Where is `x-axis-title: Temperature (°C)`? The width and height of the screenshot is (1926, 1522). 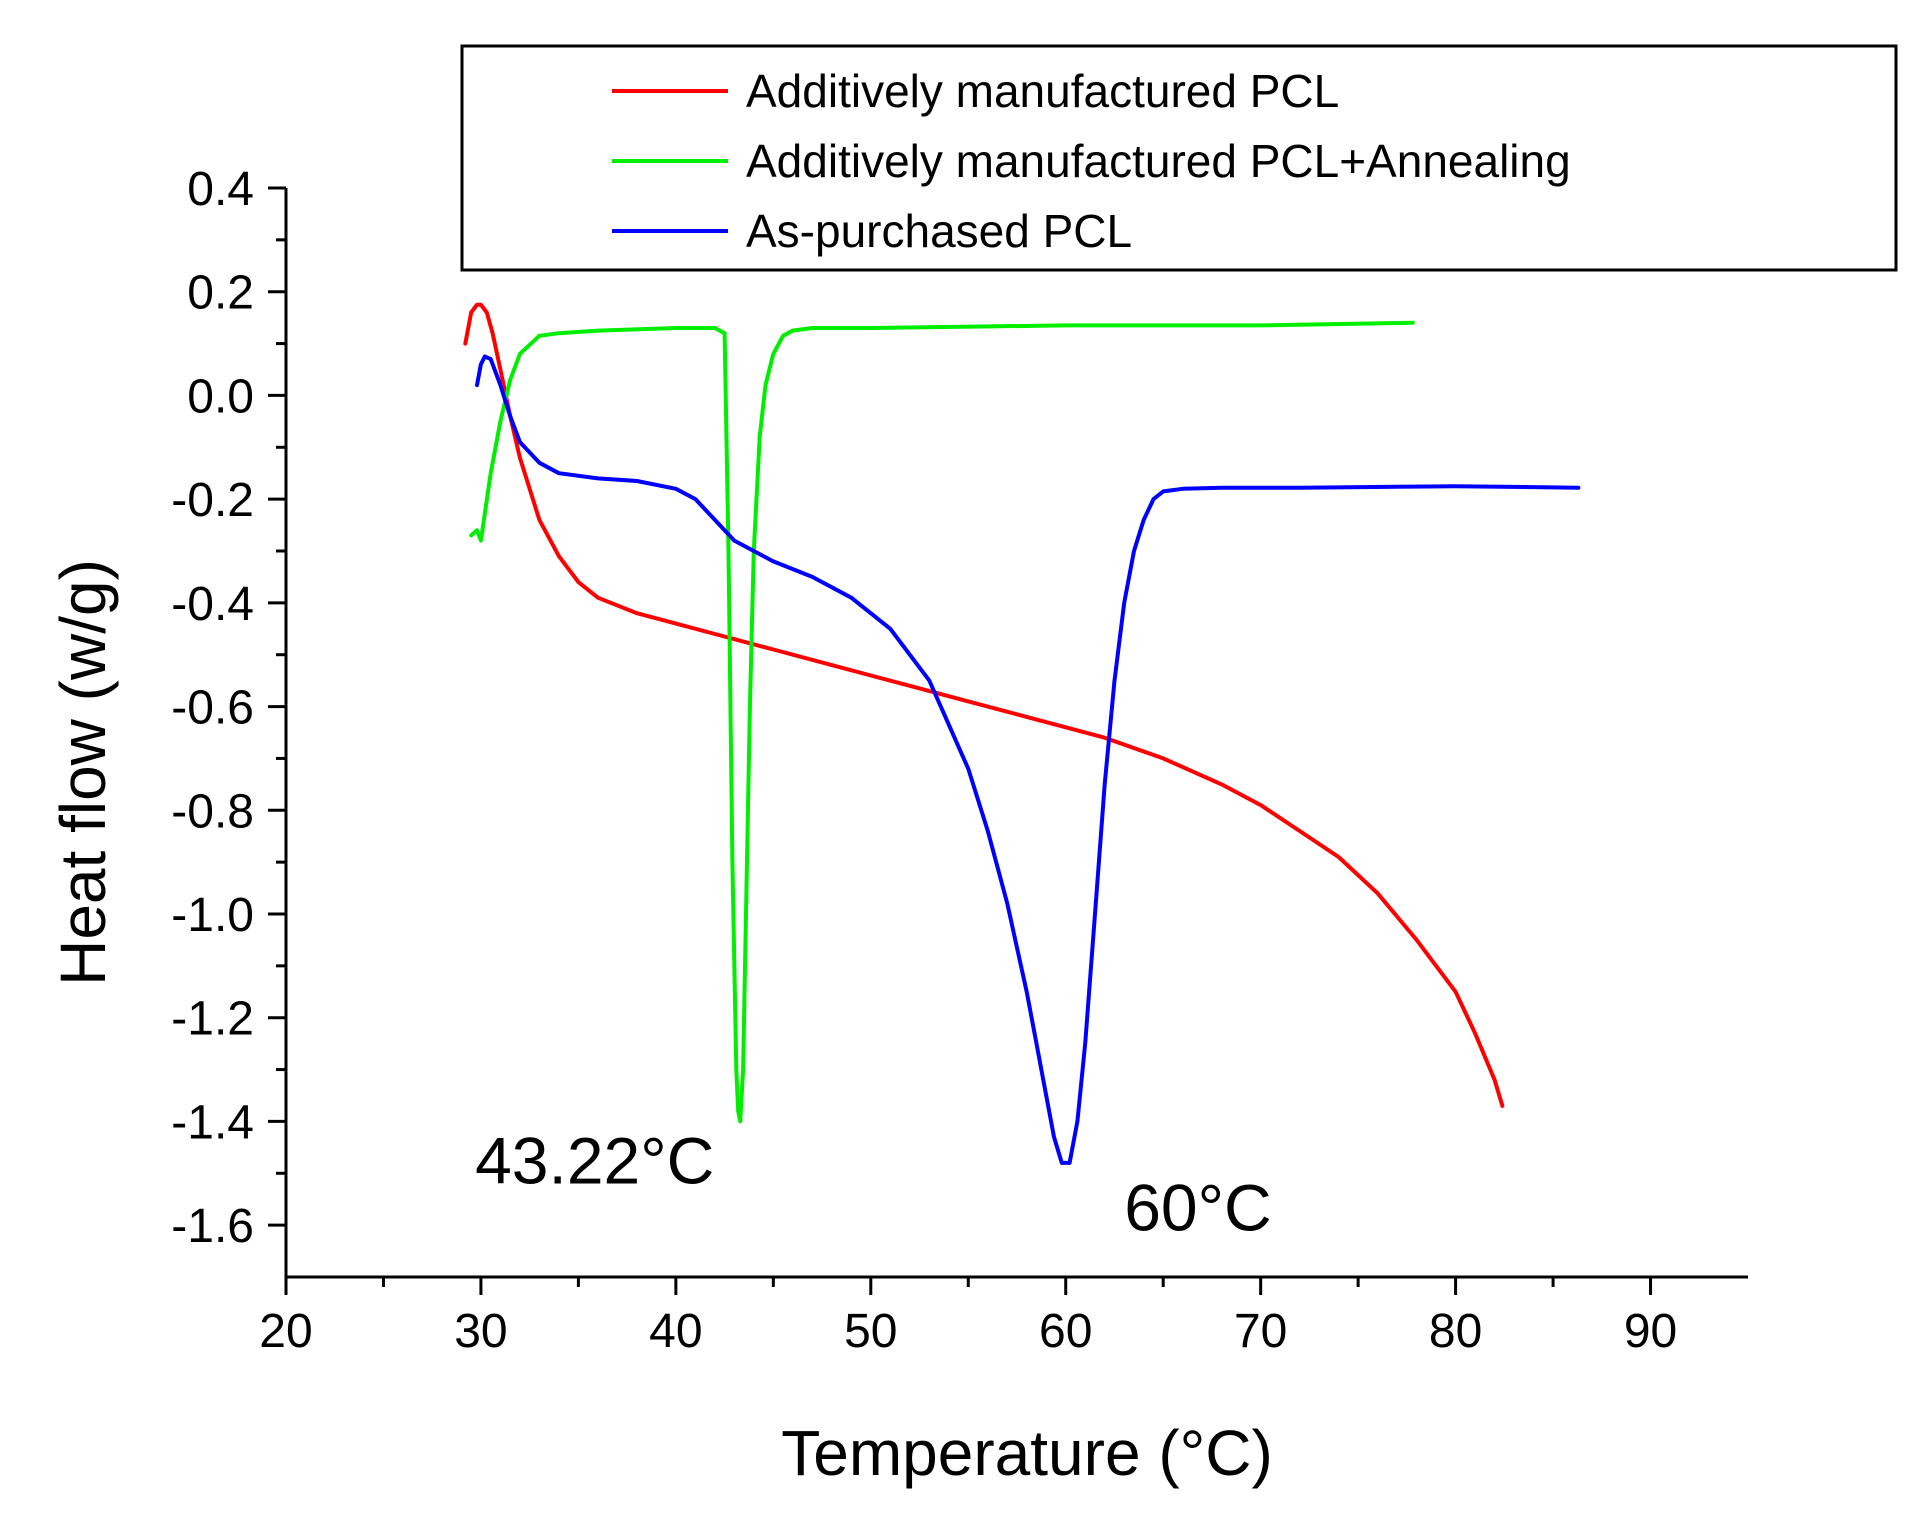
x-axis-title: Temperature (°C) is located at coordinates (1027, 1453).